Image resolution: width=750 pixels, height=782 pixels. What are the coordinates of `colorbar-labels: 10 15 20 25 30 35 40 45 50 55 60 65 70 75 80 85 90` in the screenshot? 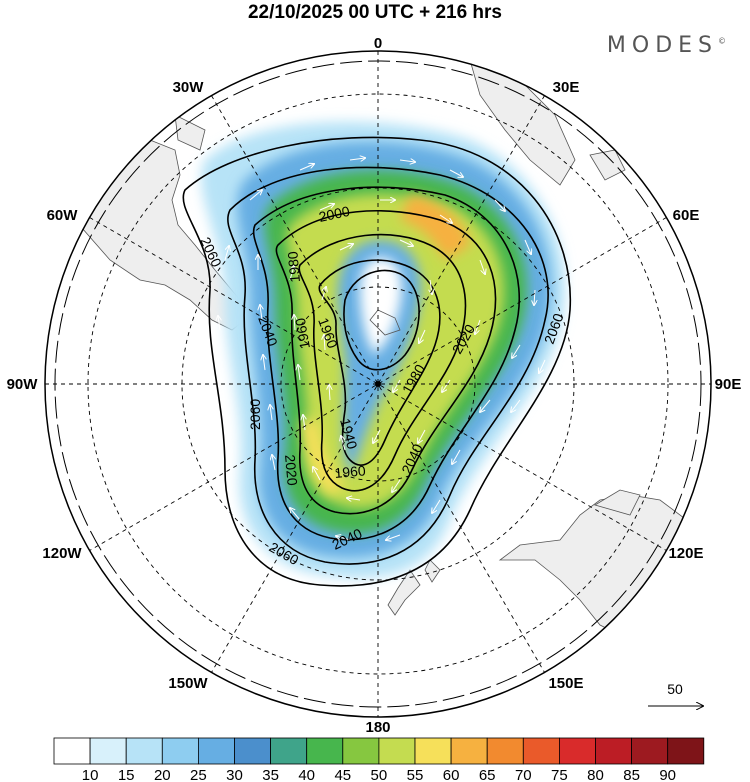 It's located at (379, 774).